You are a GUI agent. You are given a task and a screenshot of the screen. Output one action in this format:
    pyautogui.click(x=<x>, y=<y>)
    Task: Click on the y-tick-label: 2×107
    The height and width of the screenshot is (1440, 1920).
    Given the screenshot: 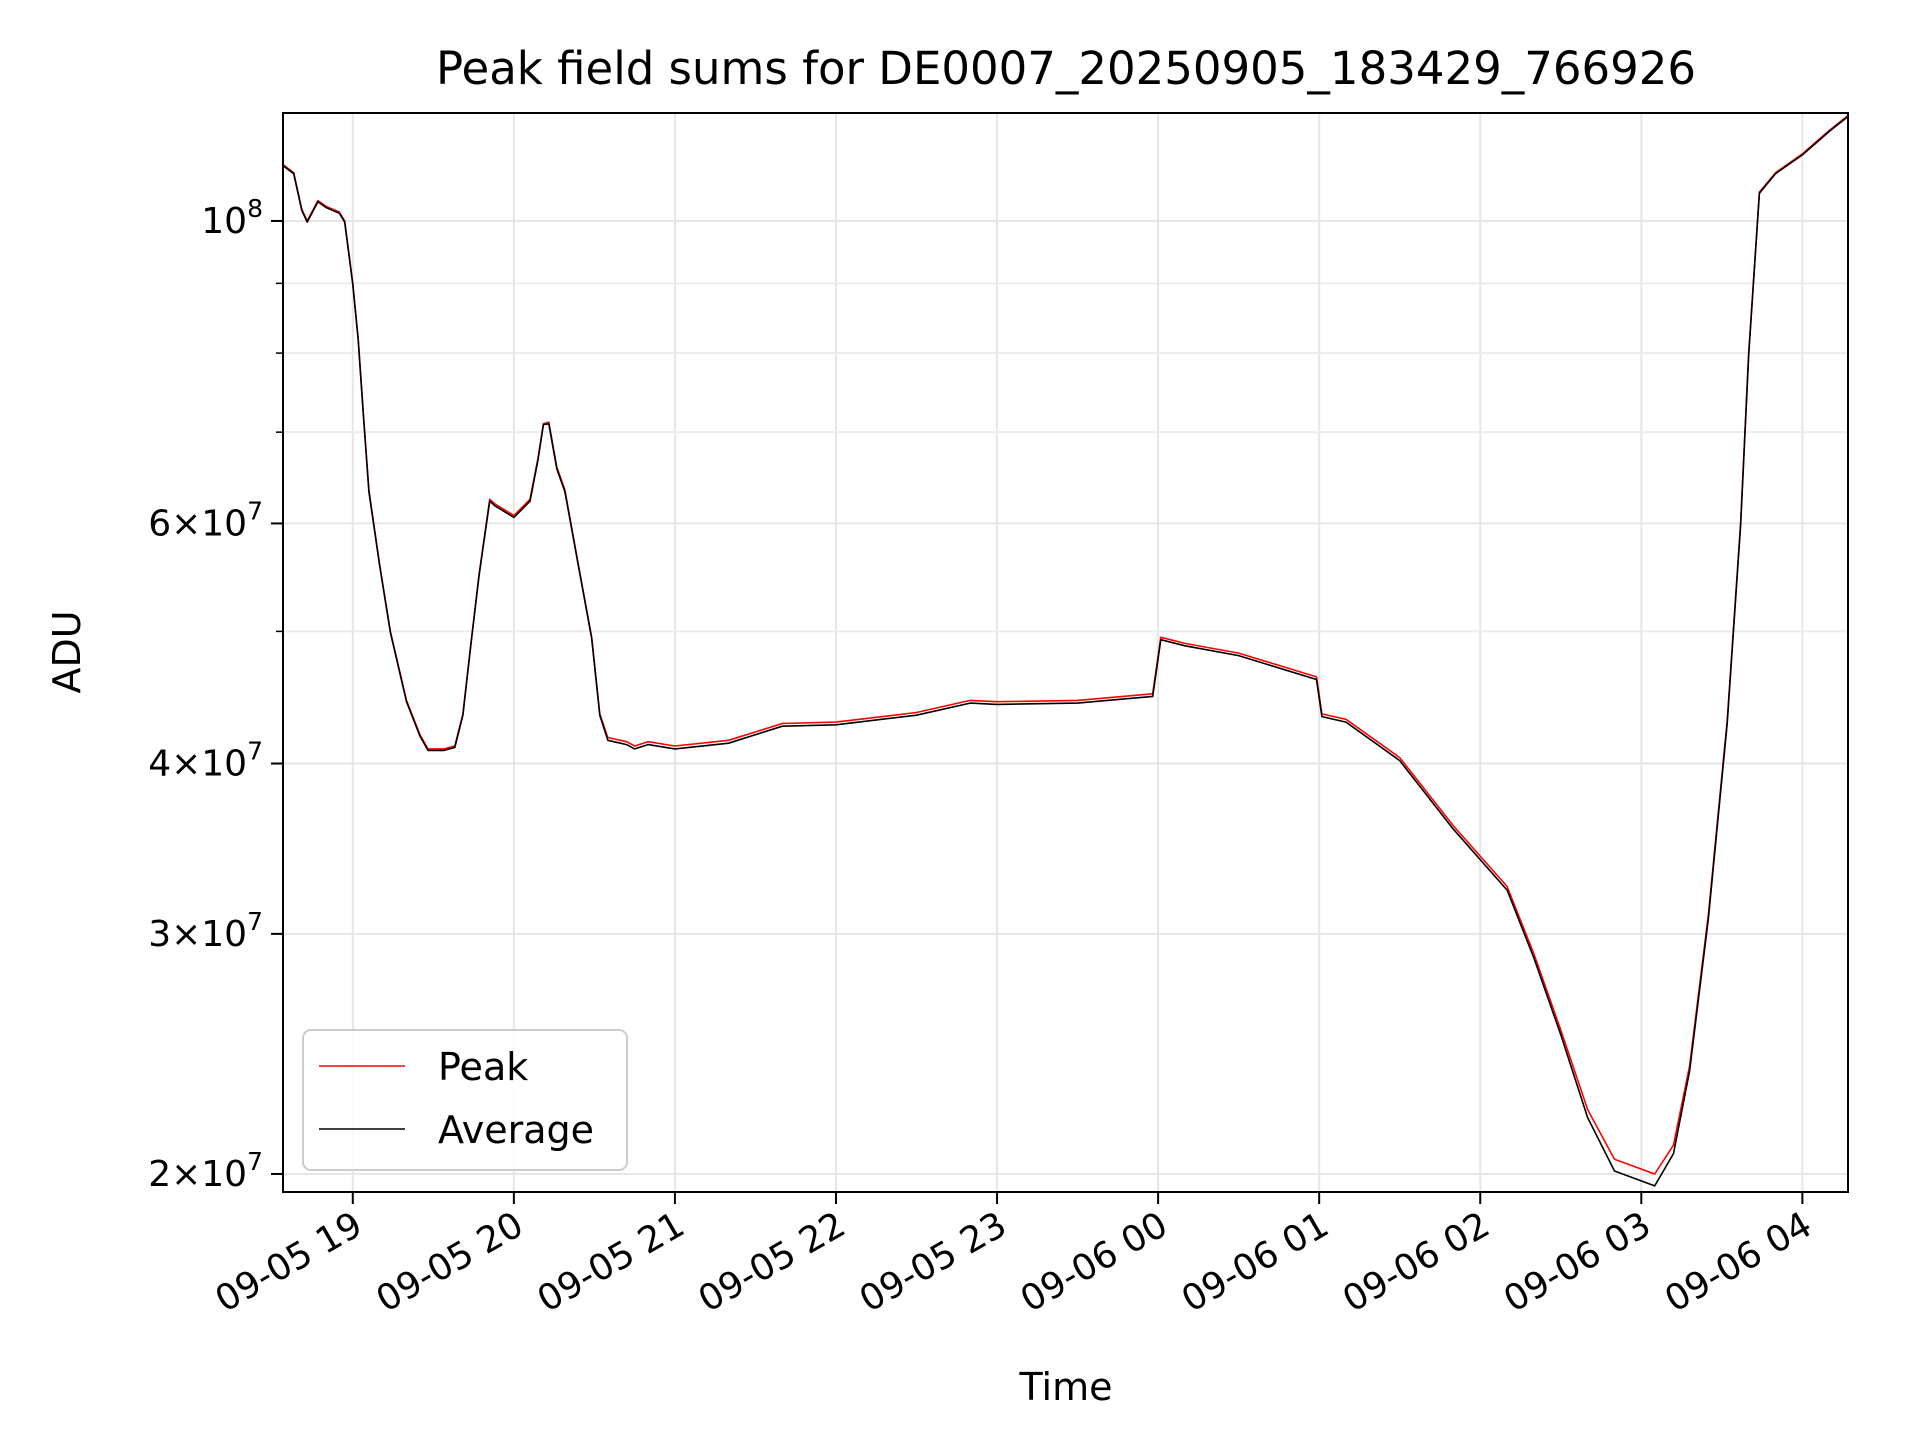 What is the action you would take?
    pyautogui.click(x=205, y=1171)
    